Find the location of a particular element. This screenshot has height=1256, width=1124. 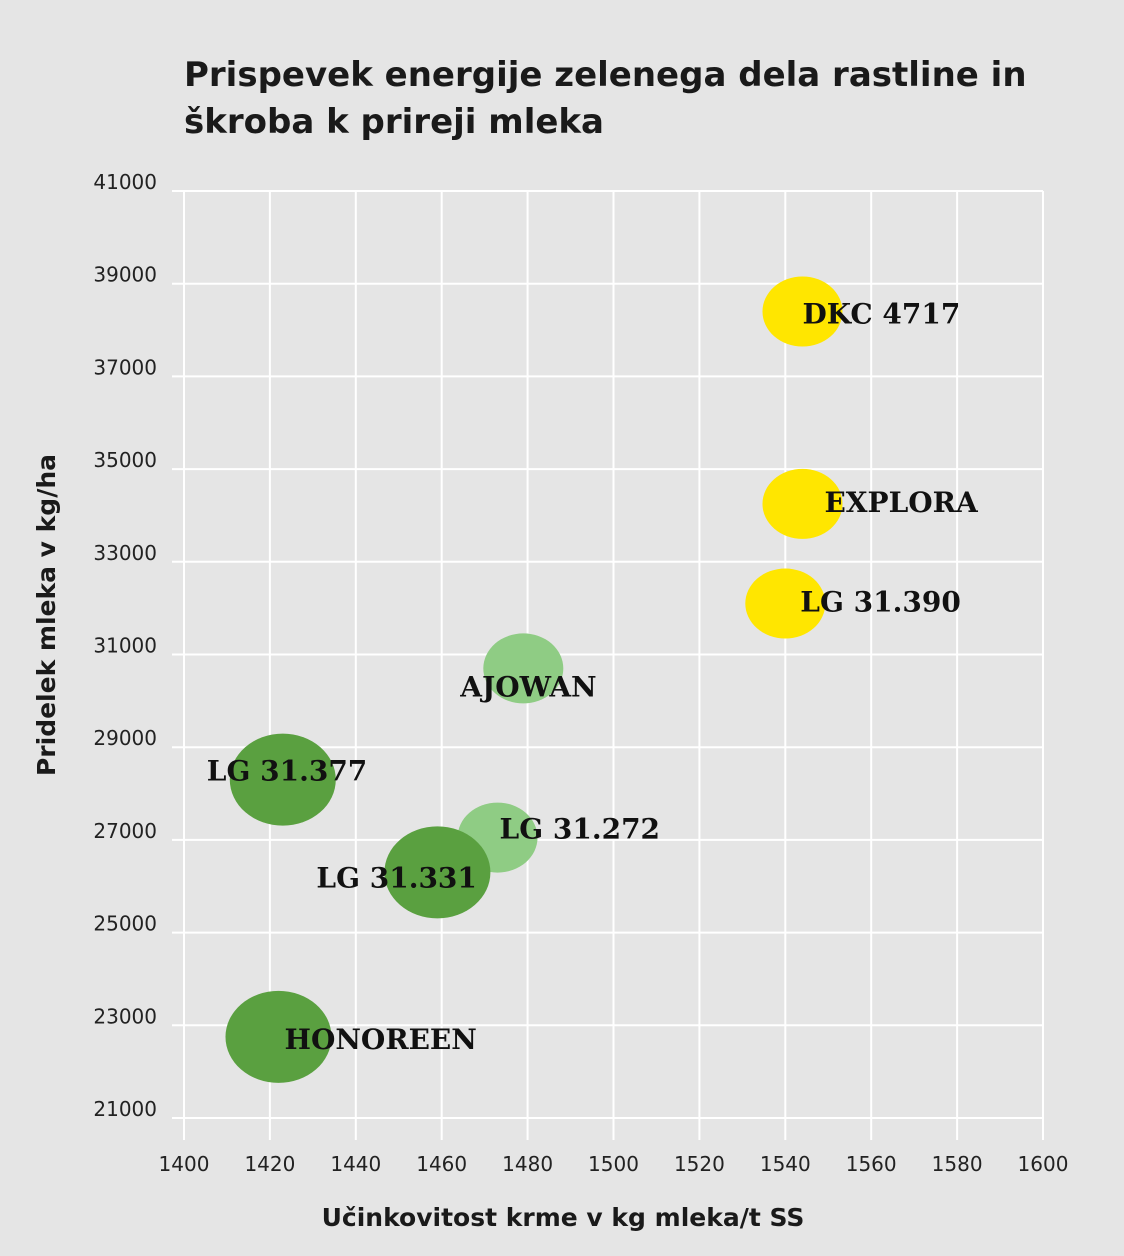

x-tick-label: 1420 is located at coordinates (269, 1164).